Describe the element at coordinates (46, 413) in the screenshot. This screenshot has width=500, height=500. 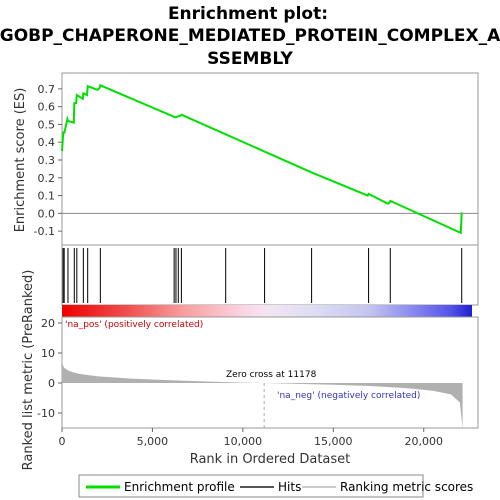
I see `metric-y-tick-label: -10` at that location.